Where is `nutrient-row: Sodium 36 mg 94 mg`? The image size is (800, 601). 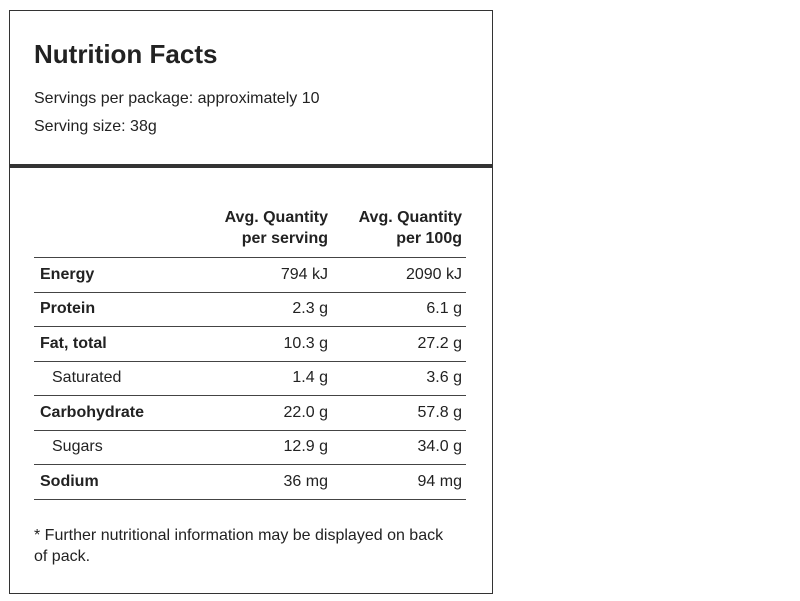
nutrient-row: Sodium 36 mg 94 mg is located at coordinates (250, 482).